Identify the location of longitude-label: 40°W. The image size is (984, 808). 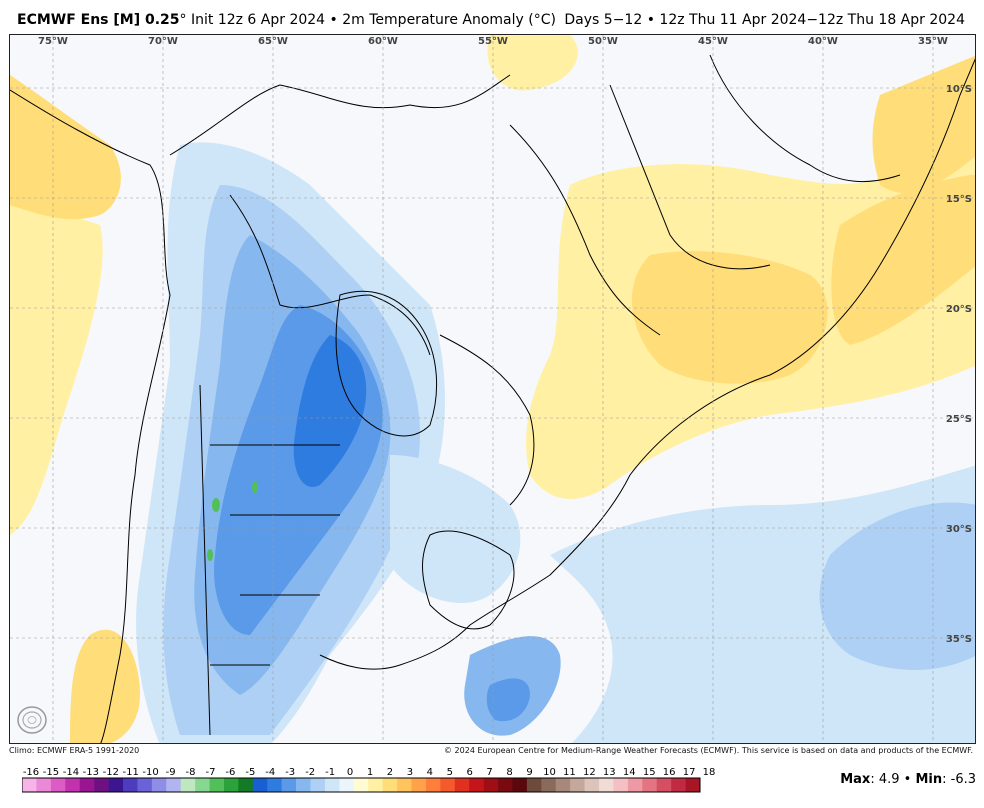
(823, 41).